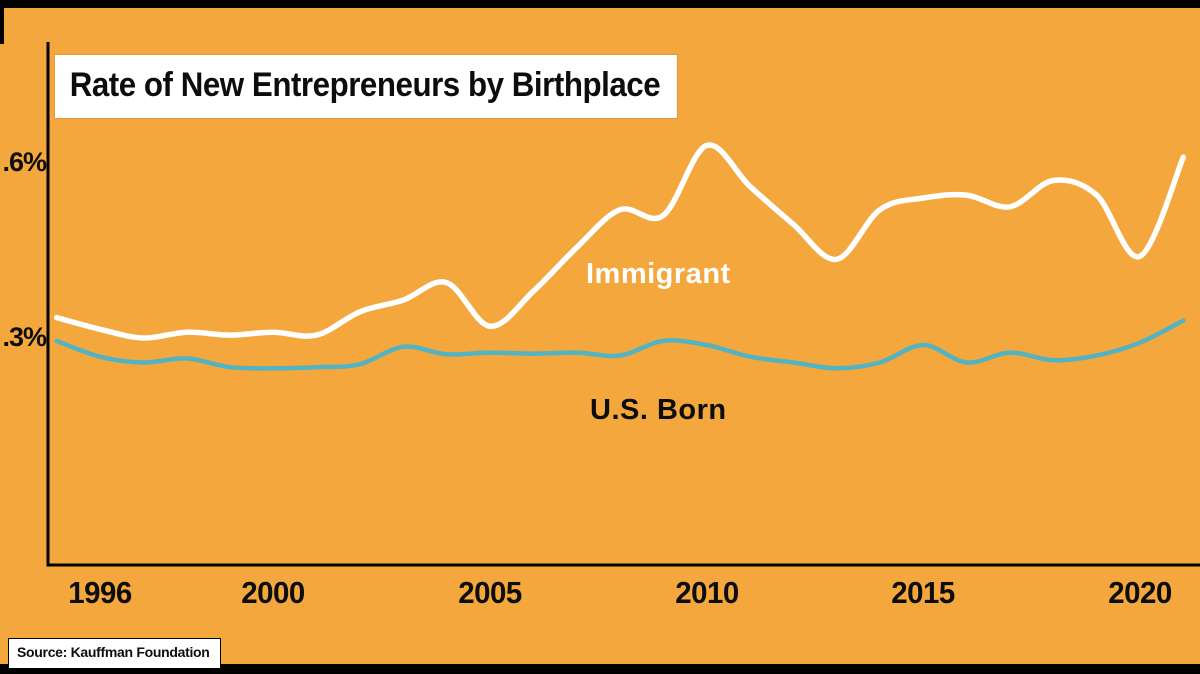 The width and height of the screenshot is (1200, 674). I want to click on chart-title-box: Rate of New Entrepreneurs by Birthplace, so click(366, 86).